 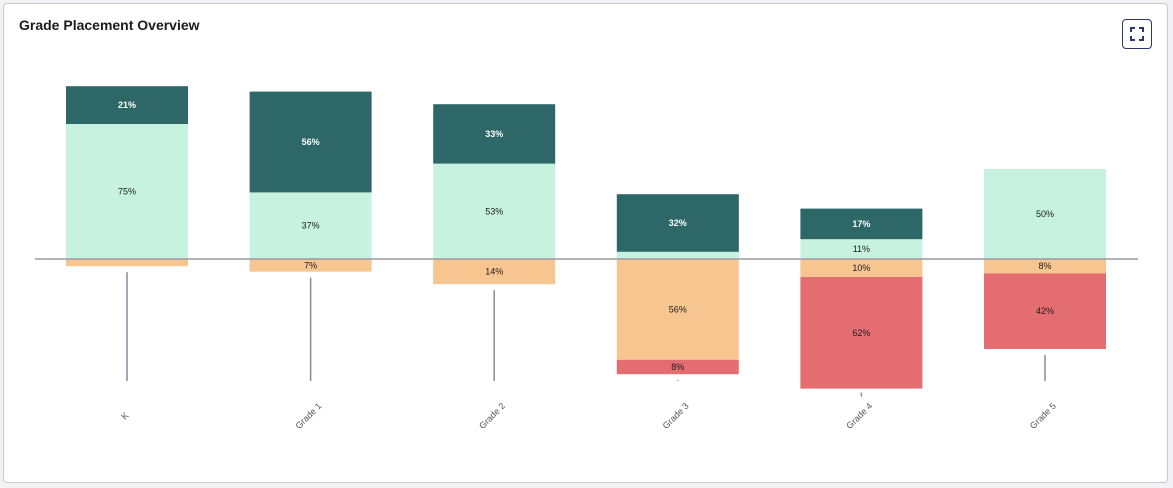 I want to click on x-tick-label: Grade 4, so click(x=859, y=416).